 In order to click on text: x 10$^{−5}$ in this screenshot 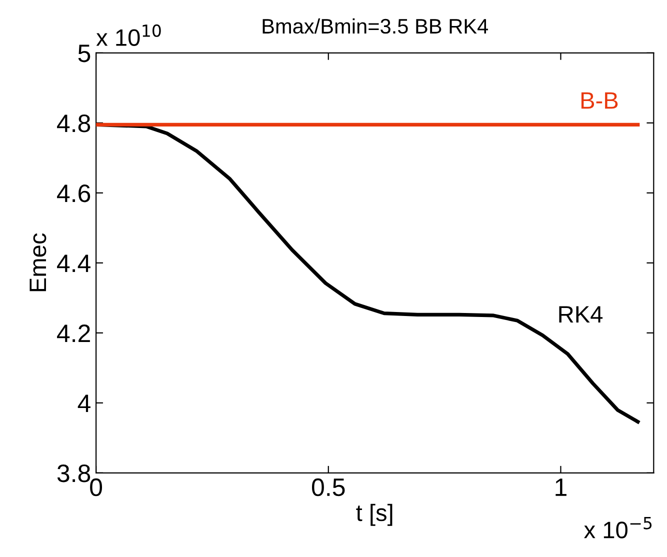, I will do `click(618, 527)`.